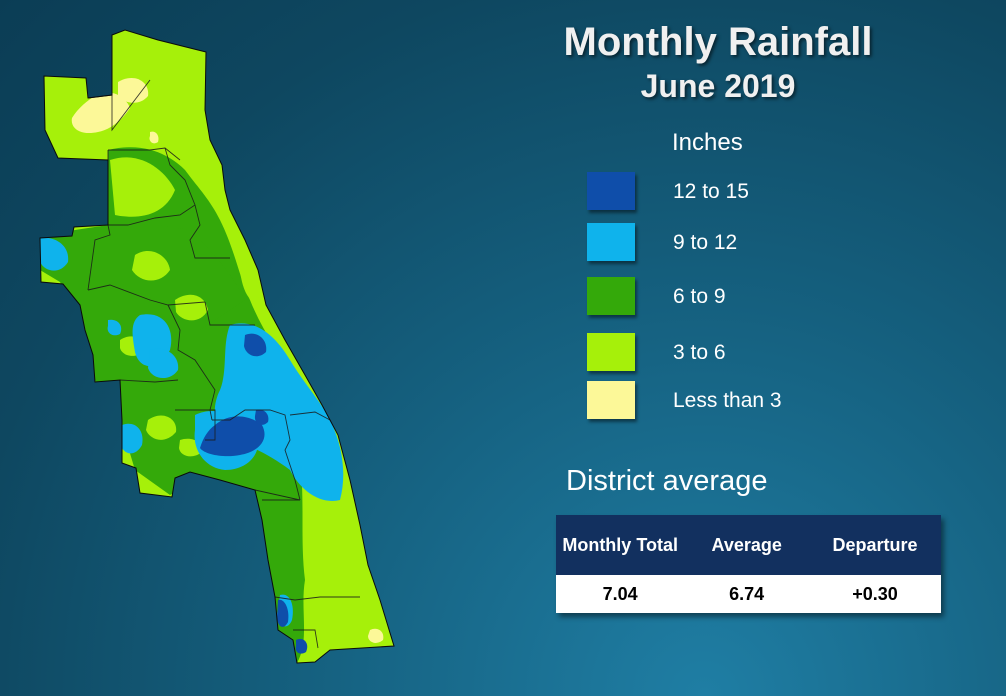 Image resolution: width=1006 pixels, height=696 pixels. I want to click on legend-label: 3 to 6, so click(699, 352).